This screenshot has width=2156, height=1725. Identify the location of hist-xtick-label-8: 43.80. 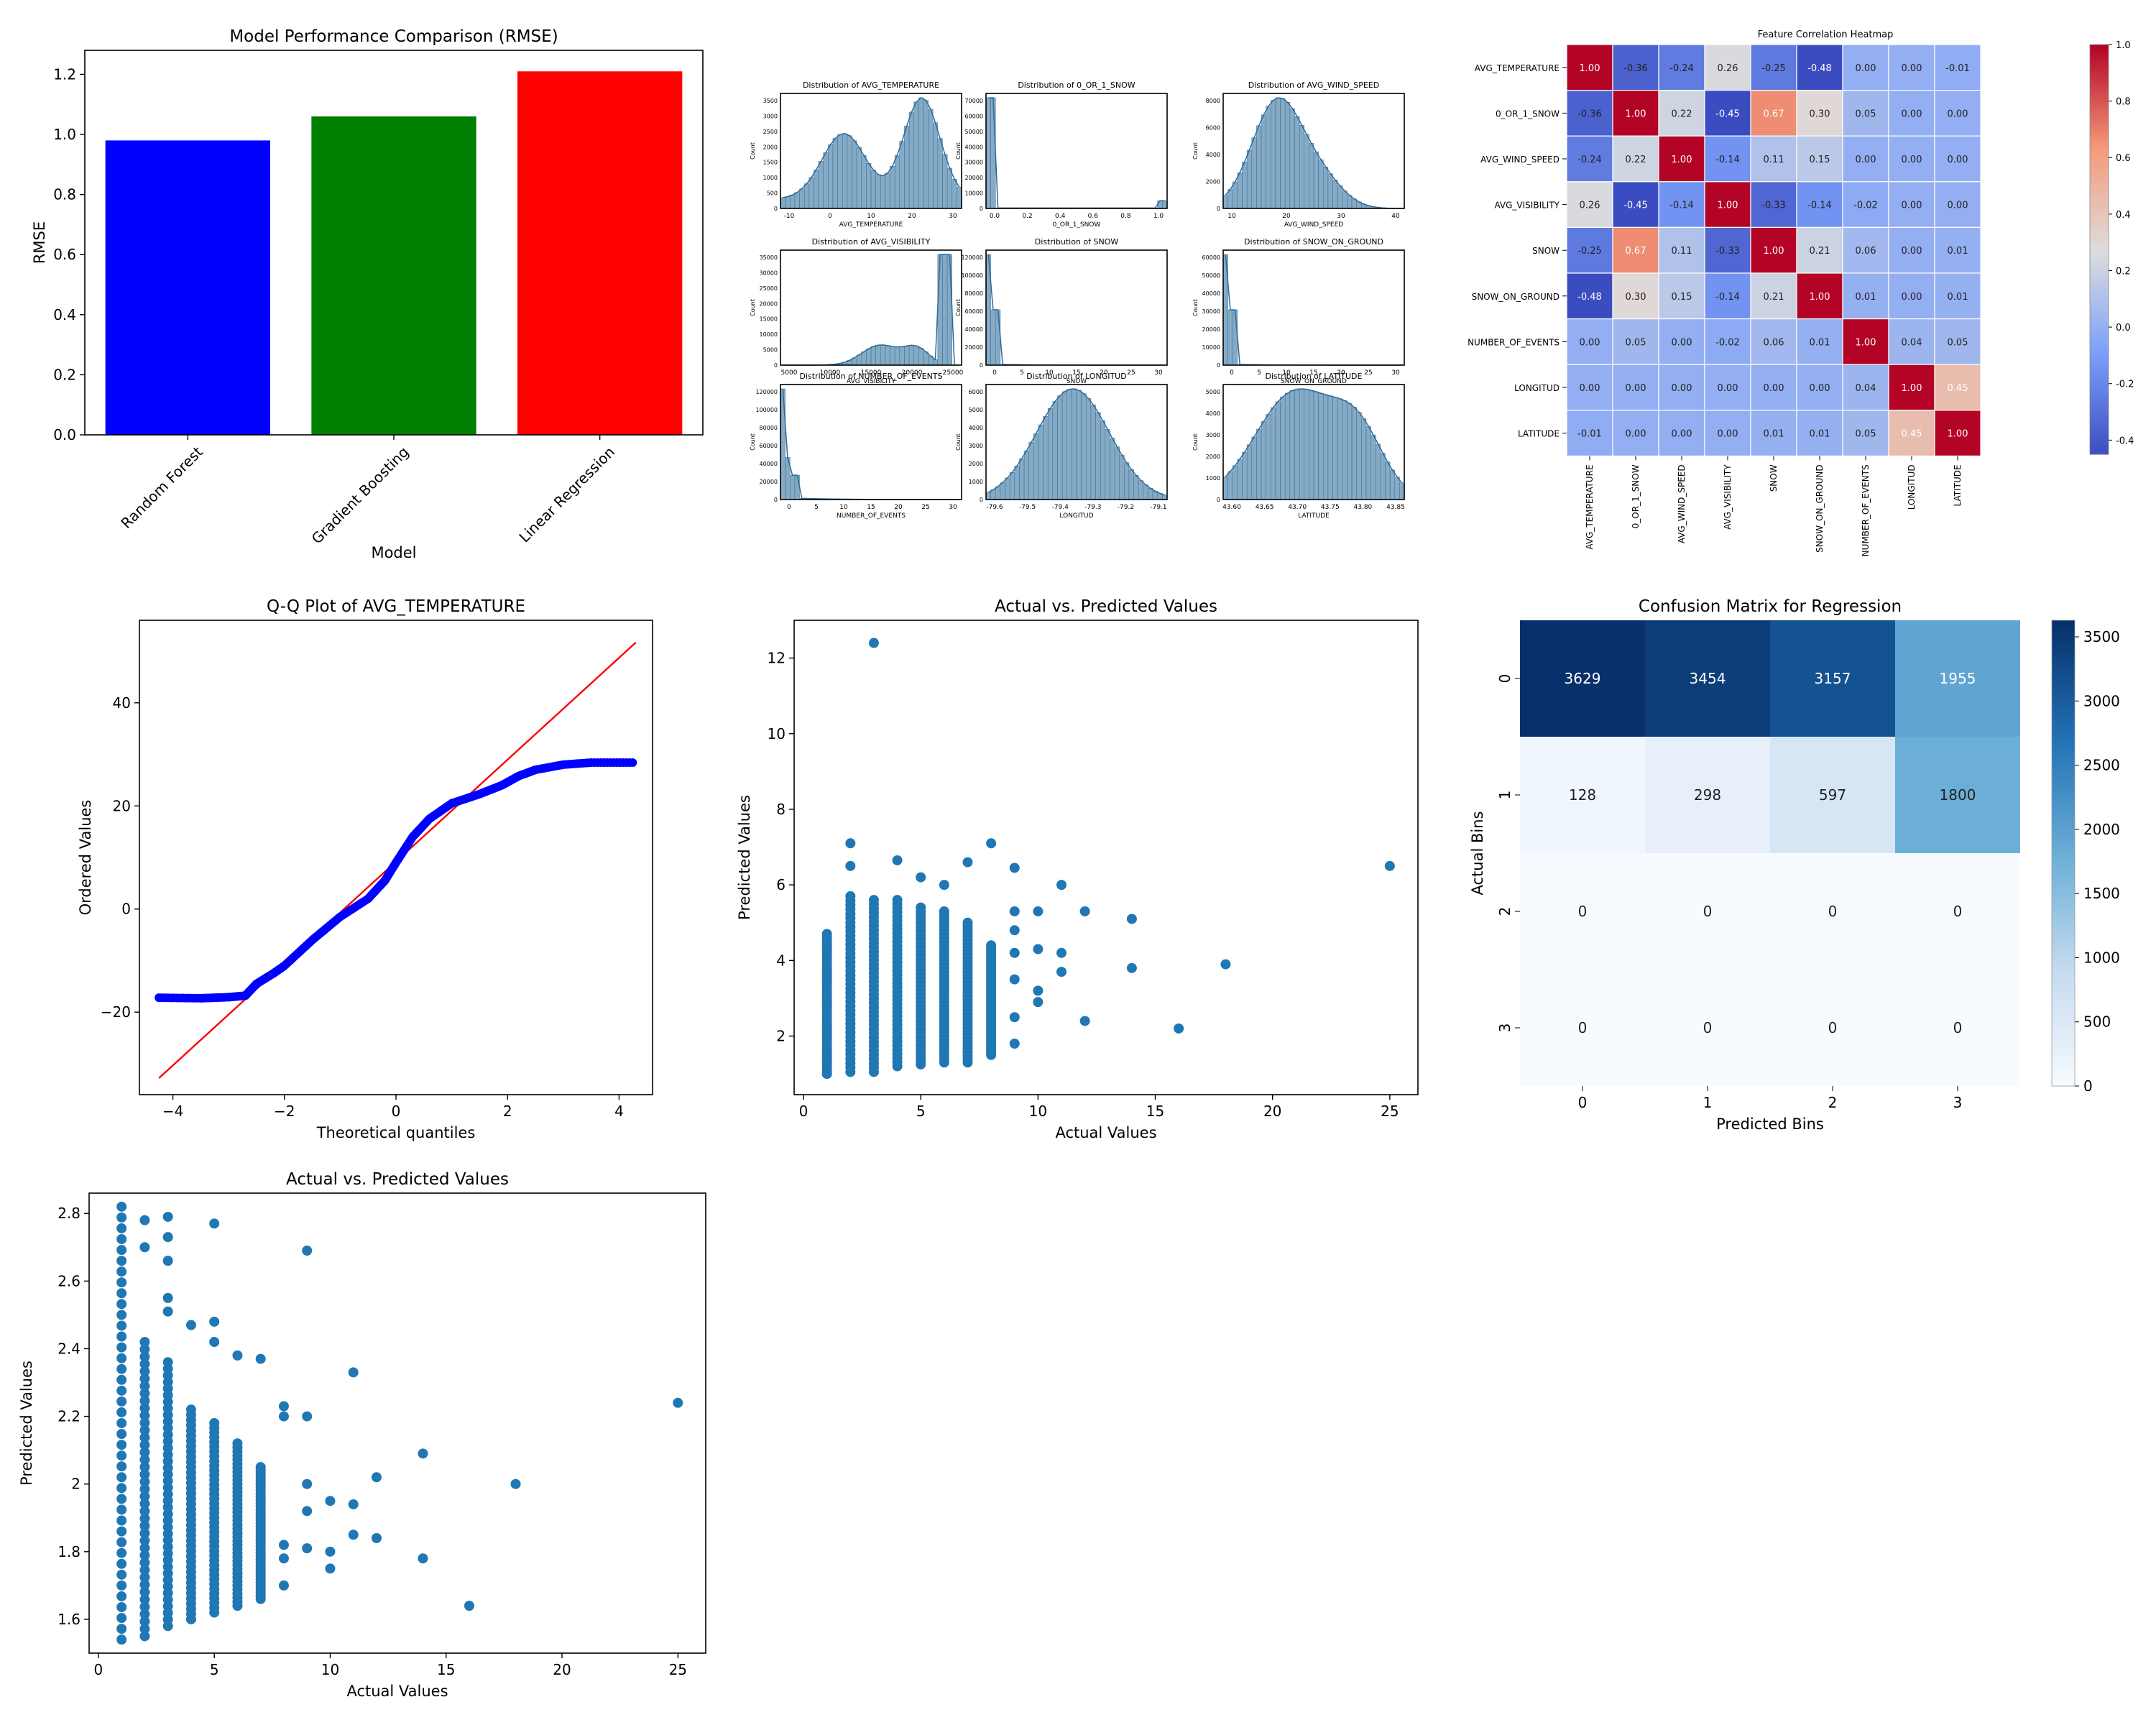
(1363, 507).